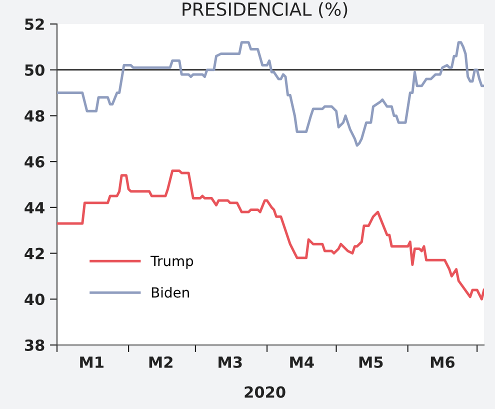 The height and width of the screenshot is (409, 495). Describe the element at coordinates (170, 292) in the screenshot. I see `legend-label: Biden` at that location.